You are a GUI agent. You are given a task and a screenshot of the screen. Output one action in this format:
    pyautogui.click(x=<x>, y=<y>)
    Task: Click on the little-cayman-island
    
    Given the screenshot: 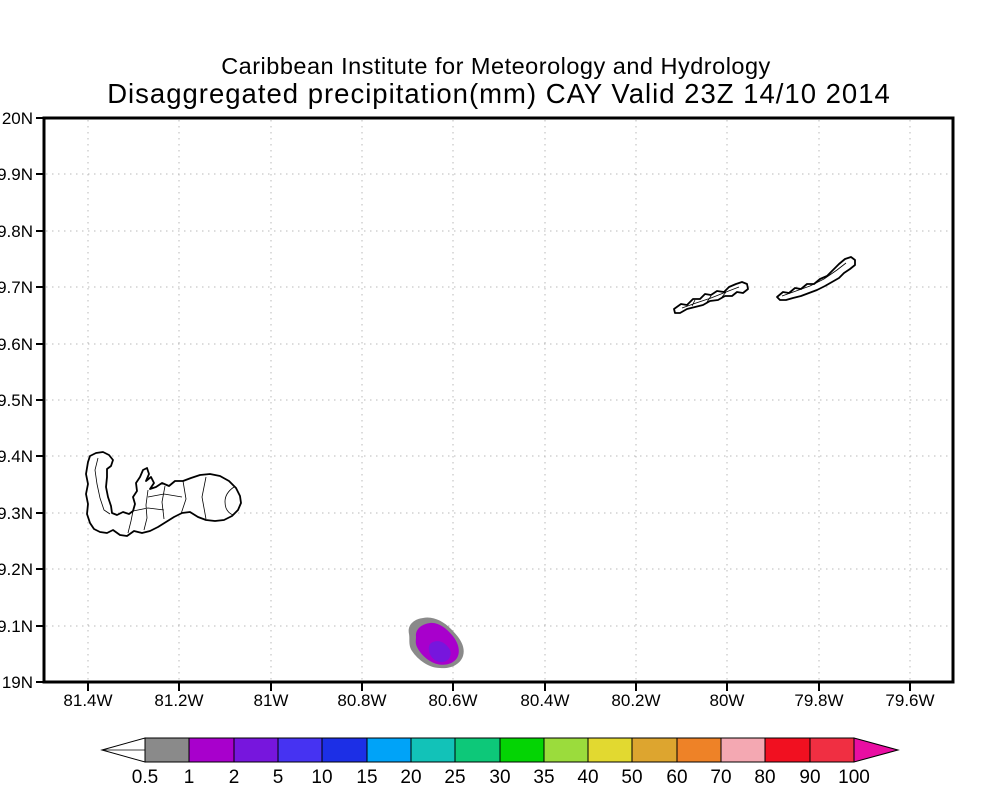 What is the action you would take?
    pyautogui.click(x=711, y=297)
    